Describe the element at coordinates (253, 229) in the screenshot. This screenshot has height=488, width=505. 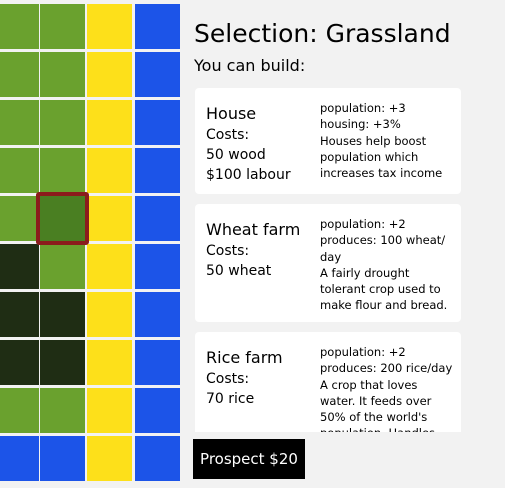
I see `building-name: Wheat farm` at that location.